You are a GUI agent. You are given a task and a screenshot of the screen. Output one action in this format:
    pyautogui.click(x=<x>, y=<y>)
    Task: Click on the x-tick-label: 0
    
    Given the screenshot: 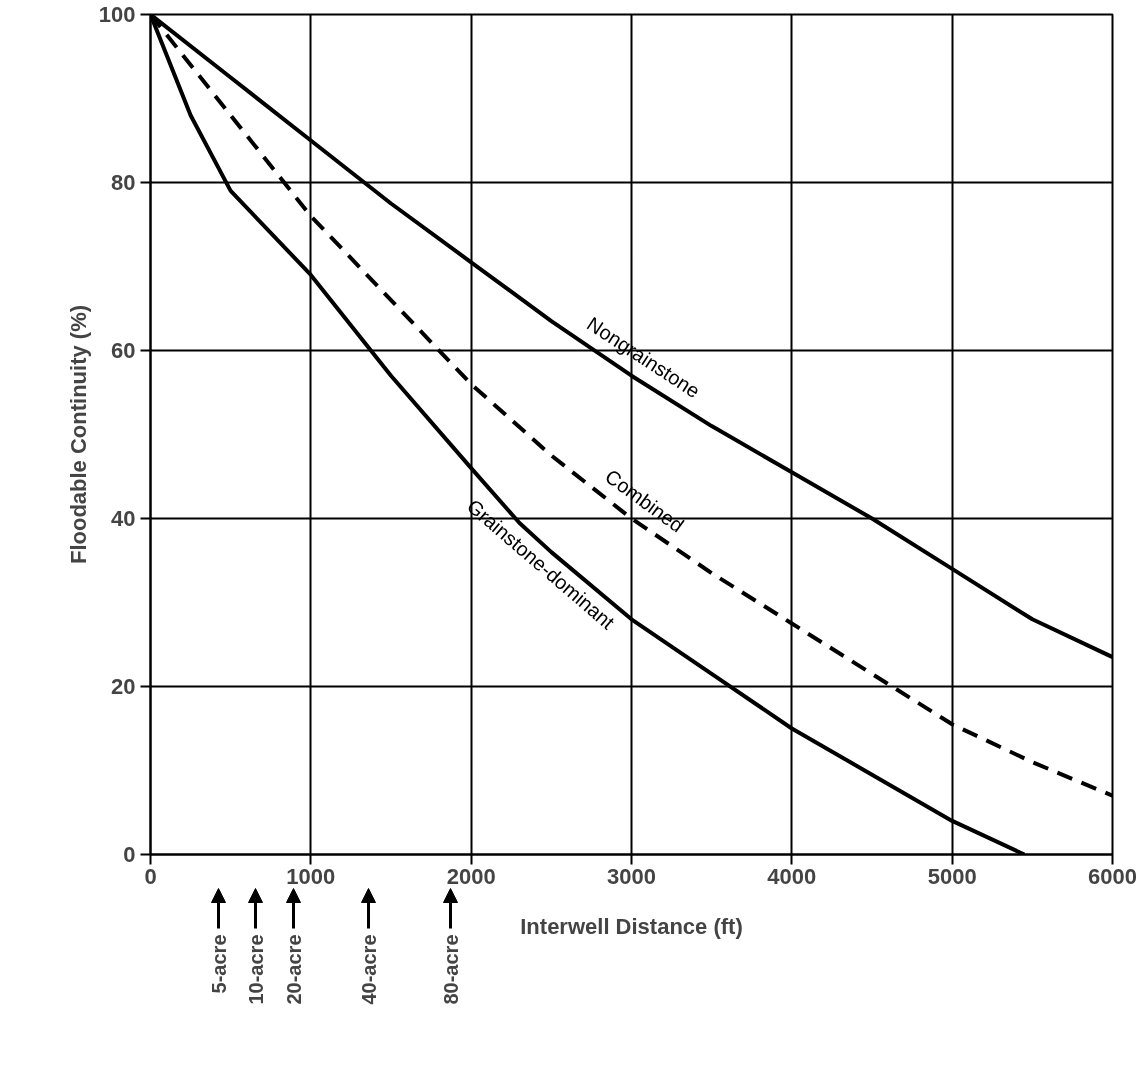 What is the action you would take?
    pyautogui.click(x=150, y=876)
    